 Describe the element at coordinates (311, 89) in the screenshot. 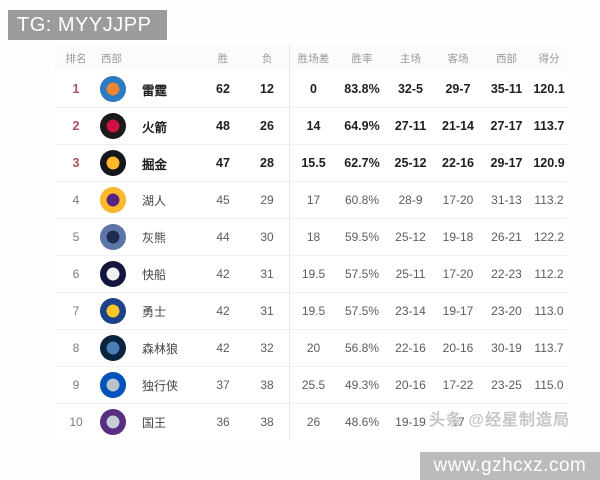

I see `table-row-thunder: 1 雷霆 62 12 0 83.8% 32-5 29-7 35-11 120.1` at that location.